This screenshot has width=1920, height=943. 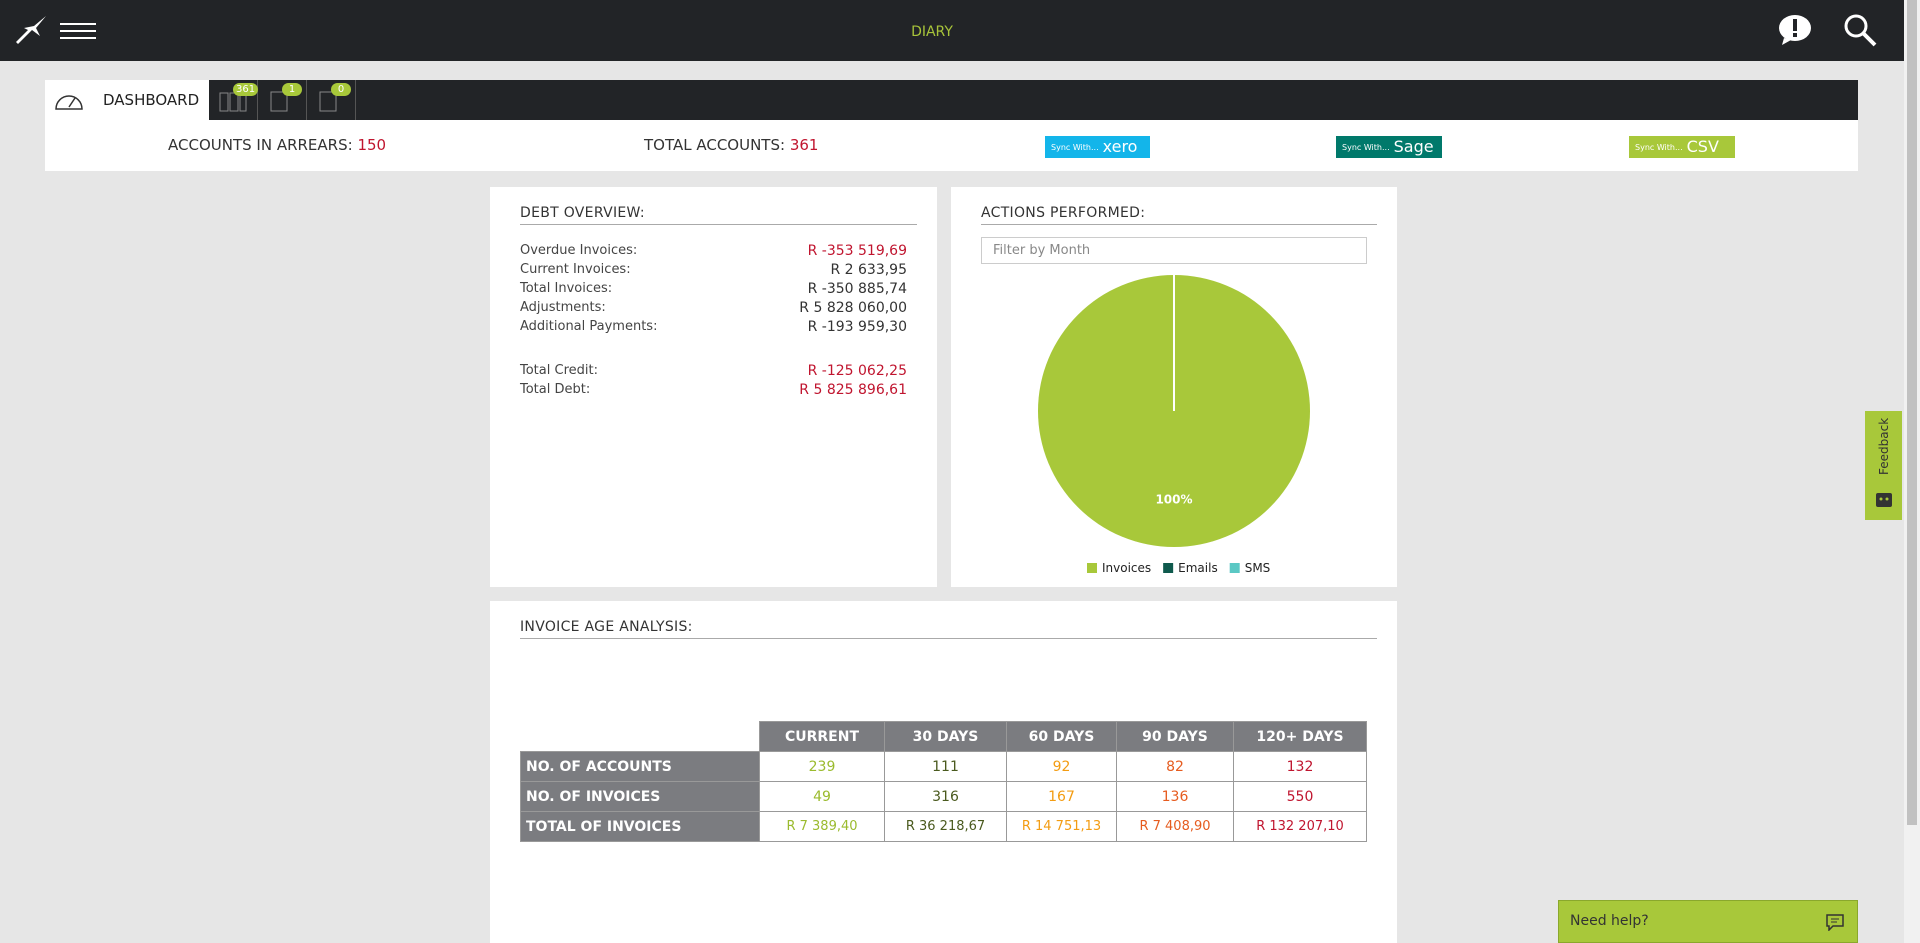 I want to click on tab-label: DASHBOARD, so click(x=151, y=100).